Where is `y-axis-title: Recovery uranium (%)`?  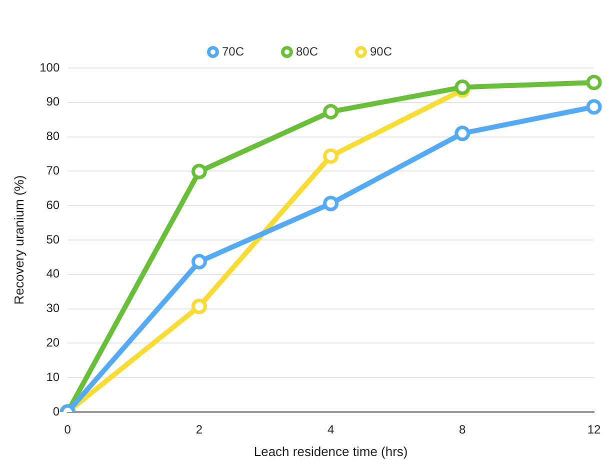
y-axis-title: Recovery uranium (%) is located at coordinates (18, 240).